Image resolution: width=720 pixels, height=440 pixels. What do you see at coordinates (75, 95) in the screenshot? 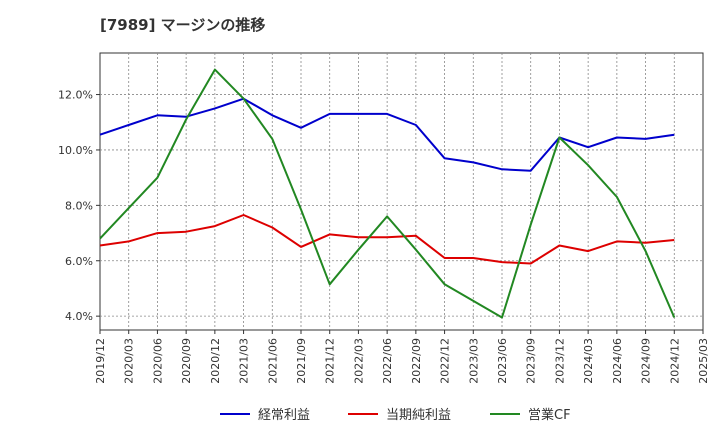
I see `y-tick-label: 12.0%` at bounding box center [75, 95].